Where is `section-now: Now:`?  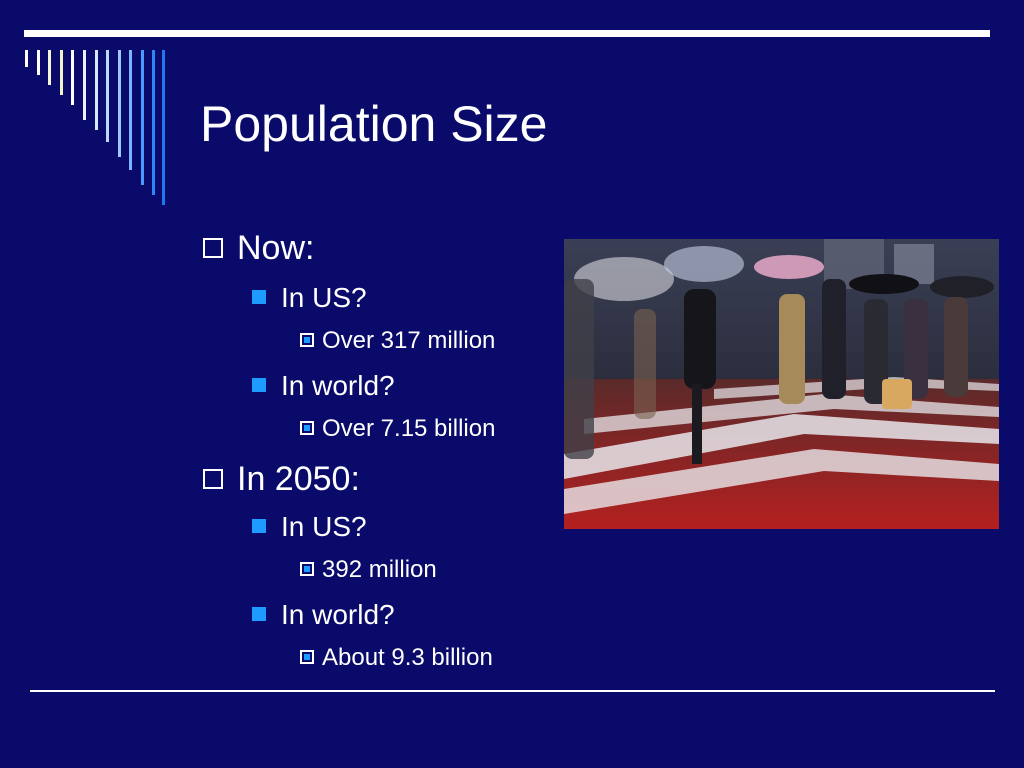
section-now: Now: is located at coordinates (258, 248).